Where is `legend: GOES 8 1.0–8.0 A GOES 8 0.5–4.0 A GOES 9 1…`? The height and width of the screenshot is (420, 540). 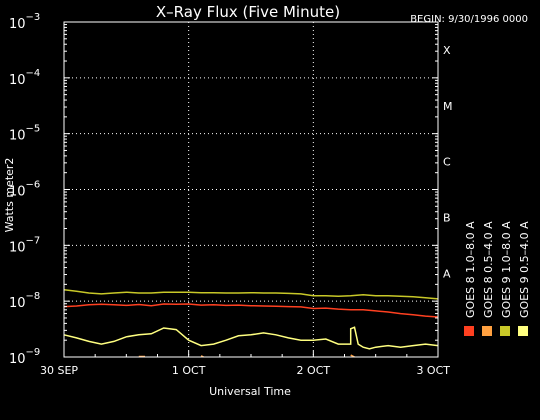 legend: GOES 8 1.0–8.0 A GOES 8 0.5–4.0 A GOES 9 1… is located at coordinates (497, 278).